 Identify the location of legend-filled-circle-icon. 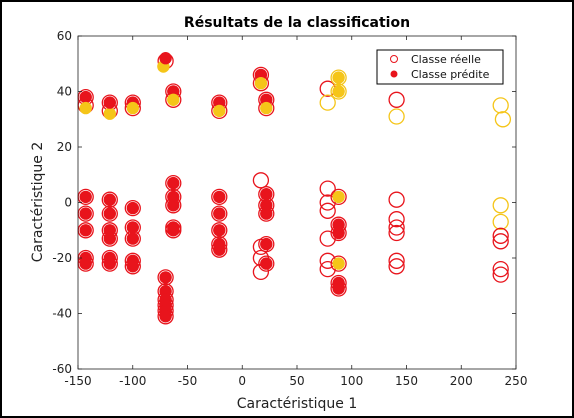
(394, 74).